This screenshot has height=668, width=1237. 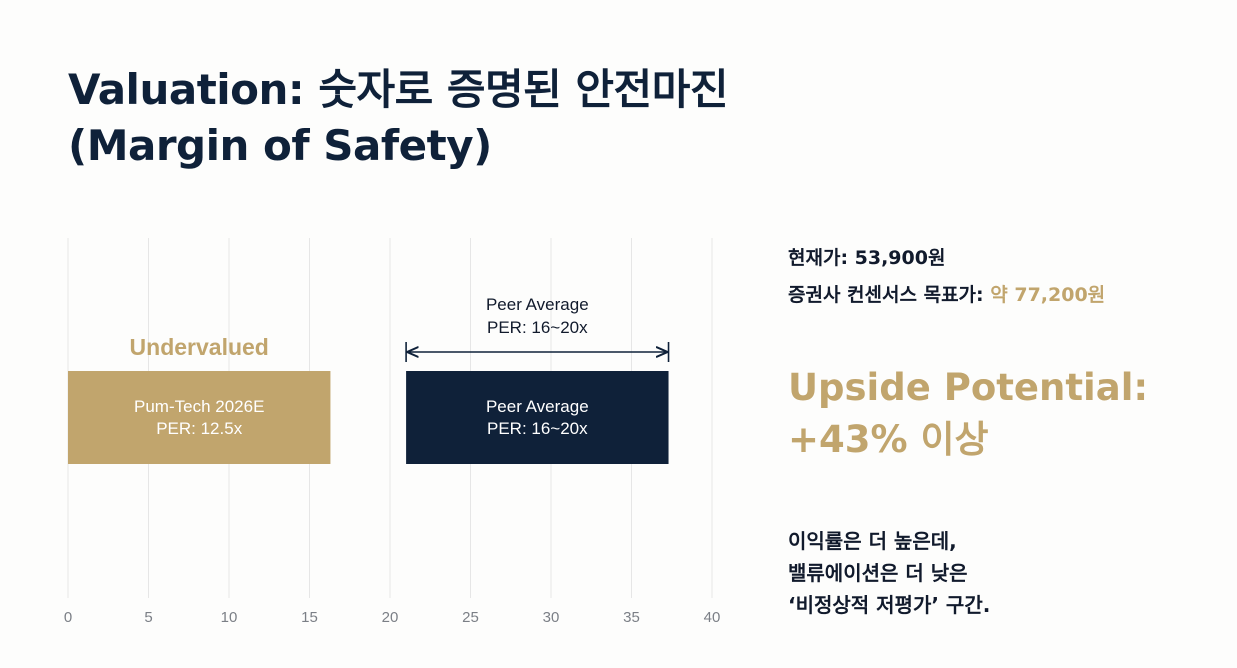 I want to click on undervalued-label: Undervalued, so click(x=199, y=347).